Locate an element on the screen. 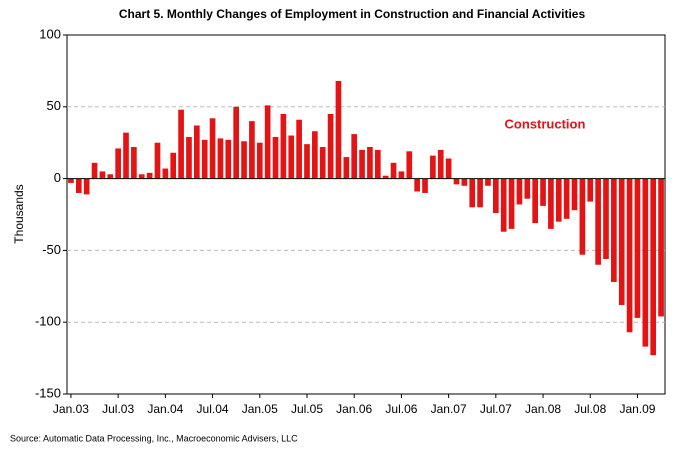 Image resolution: width=679 pixels, height=457 pixels. x-tick-label: Jan.05 is located at coordinates (260, 409).